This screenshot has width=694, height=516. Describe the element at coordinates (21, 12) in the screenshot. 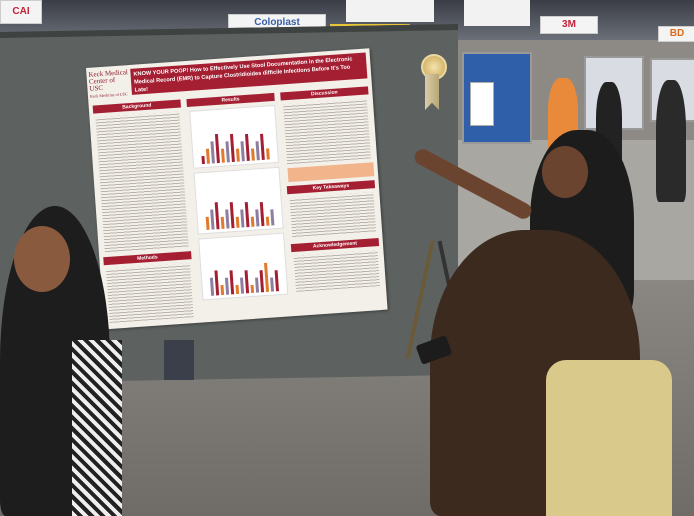

I see `banner: CAI` at that location.